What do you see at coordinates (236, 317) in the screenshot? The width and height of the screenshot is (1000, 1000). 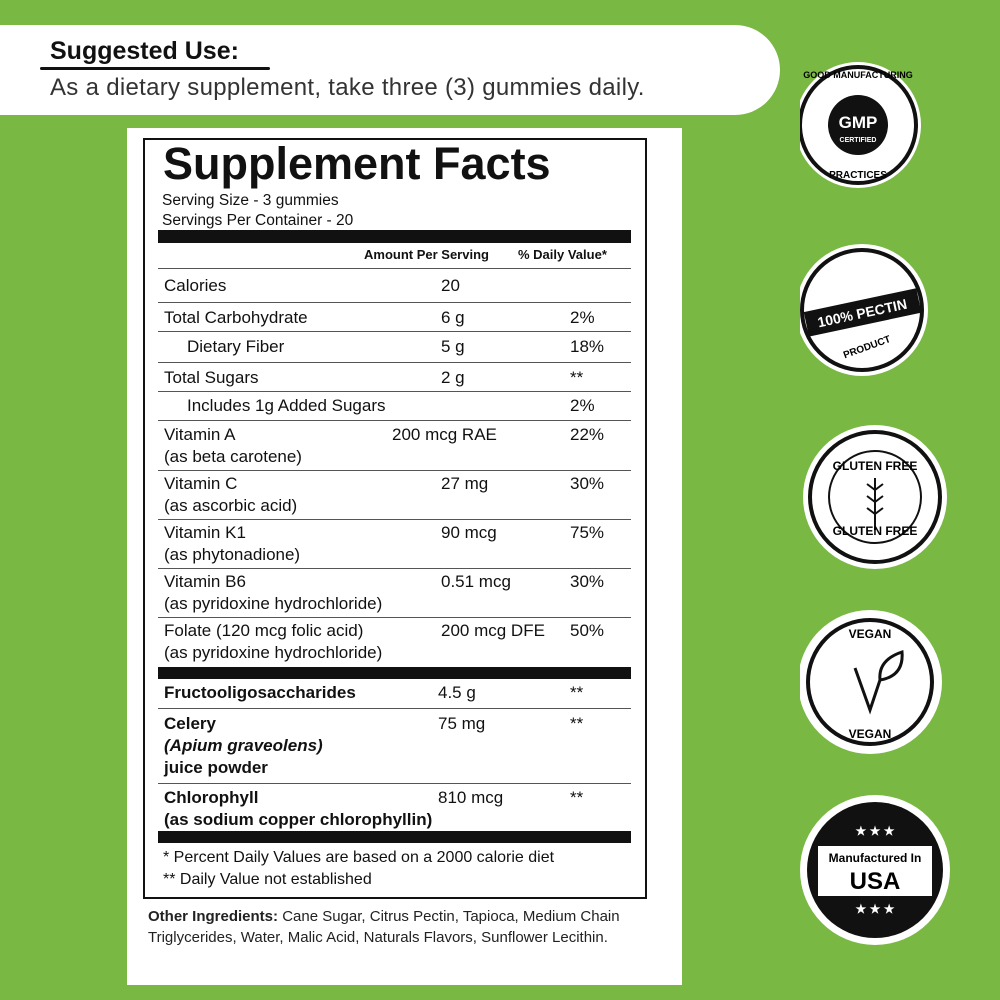 I see `nutrient-name: Total Carbohydrate` at bounding box center [236, 317].